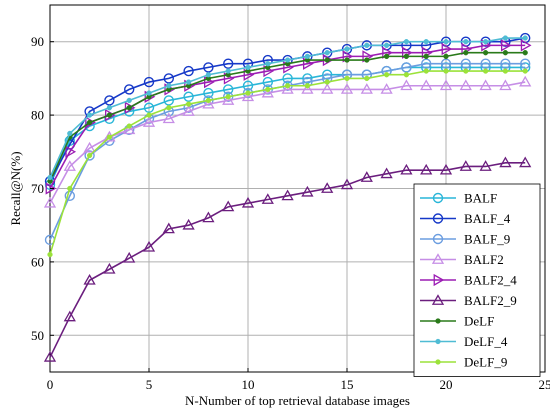  I want to click on y-tick-label: 60, so click(37, 261).